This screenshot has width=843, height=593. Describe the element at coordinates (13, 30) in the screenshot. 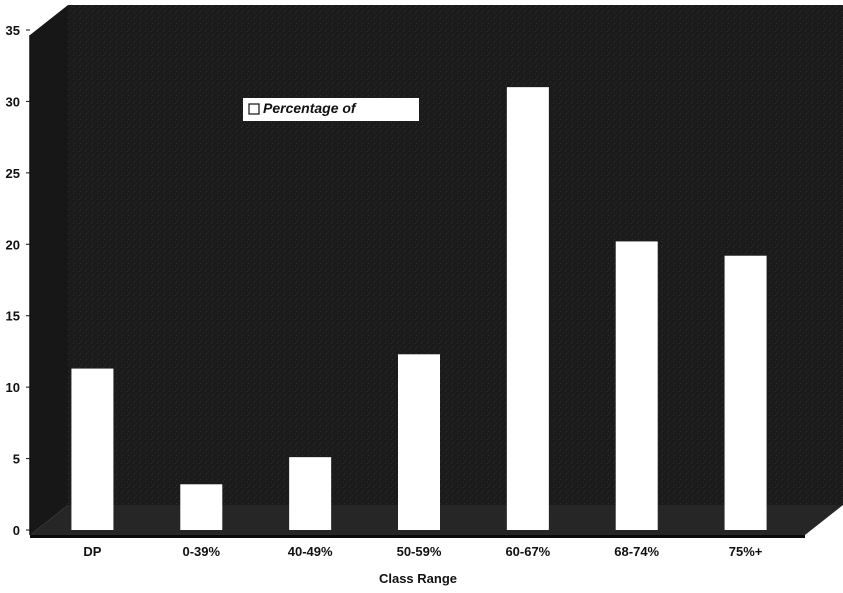

I see `y-tick-label: 35` at that location.